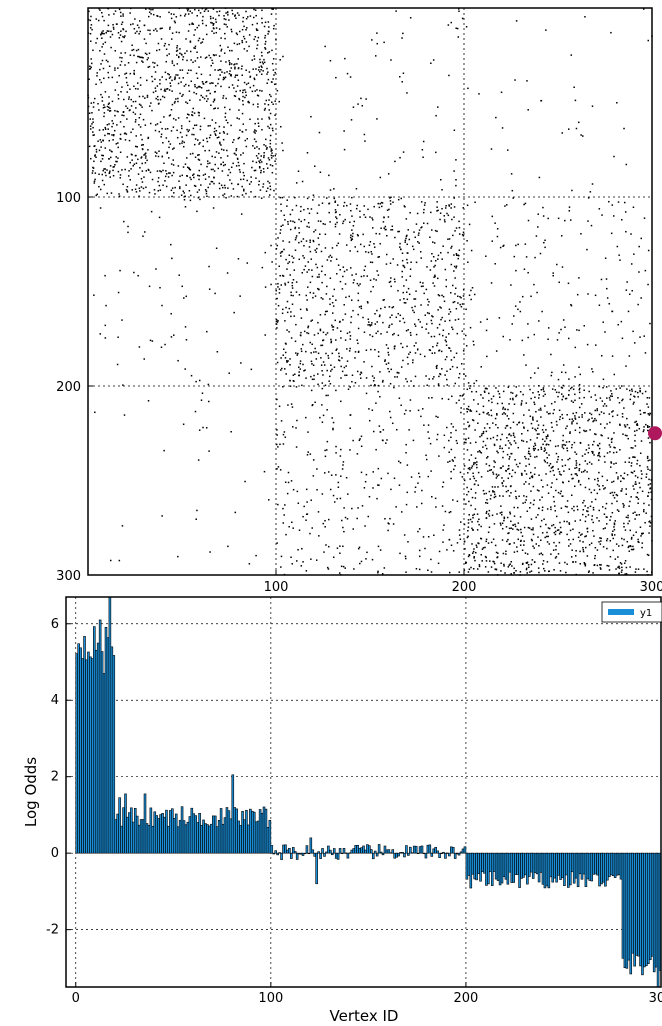 Image resolution: width=662 pixels, height=1026 pixels. Describe the element at coordinates (76, 998) in the screenshot. I see `x-tick-label: 0` at that location.